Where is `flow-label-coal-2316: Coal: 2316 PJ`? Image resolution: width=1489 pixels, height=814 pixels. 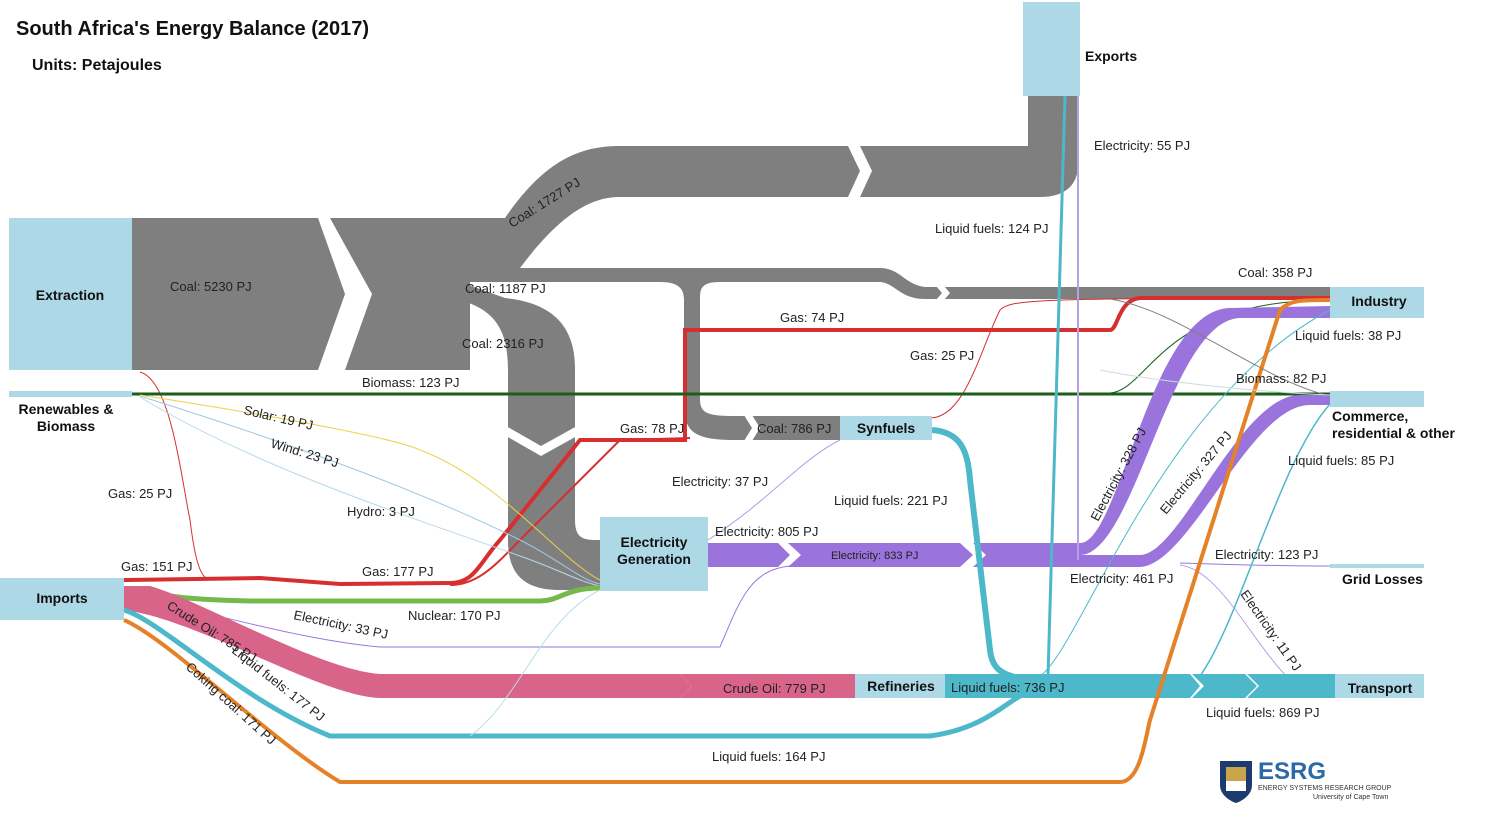
flow-label-coal-2316: Coal: 2316 PJ is located at coordinates (503, 343).